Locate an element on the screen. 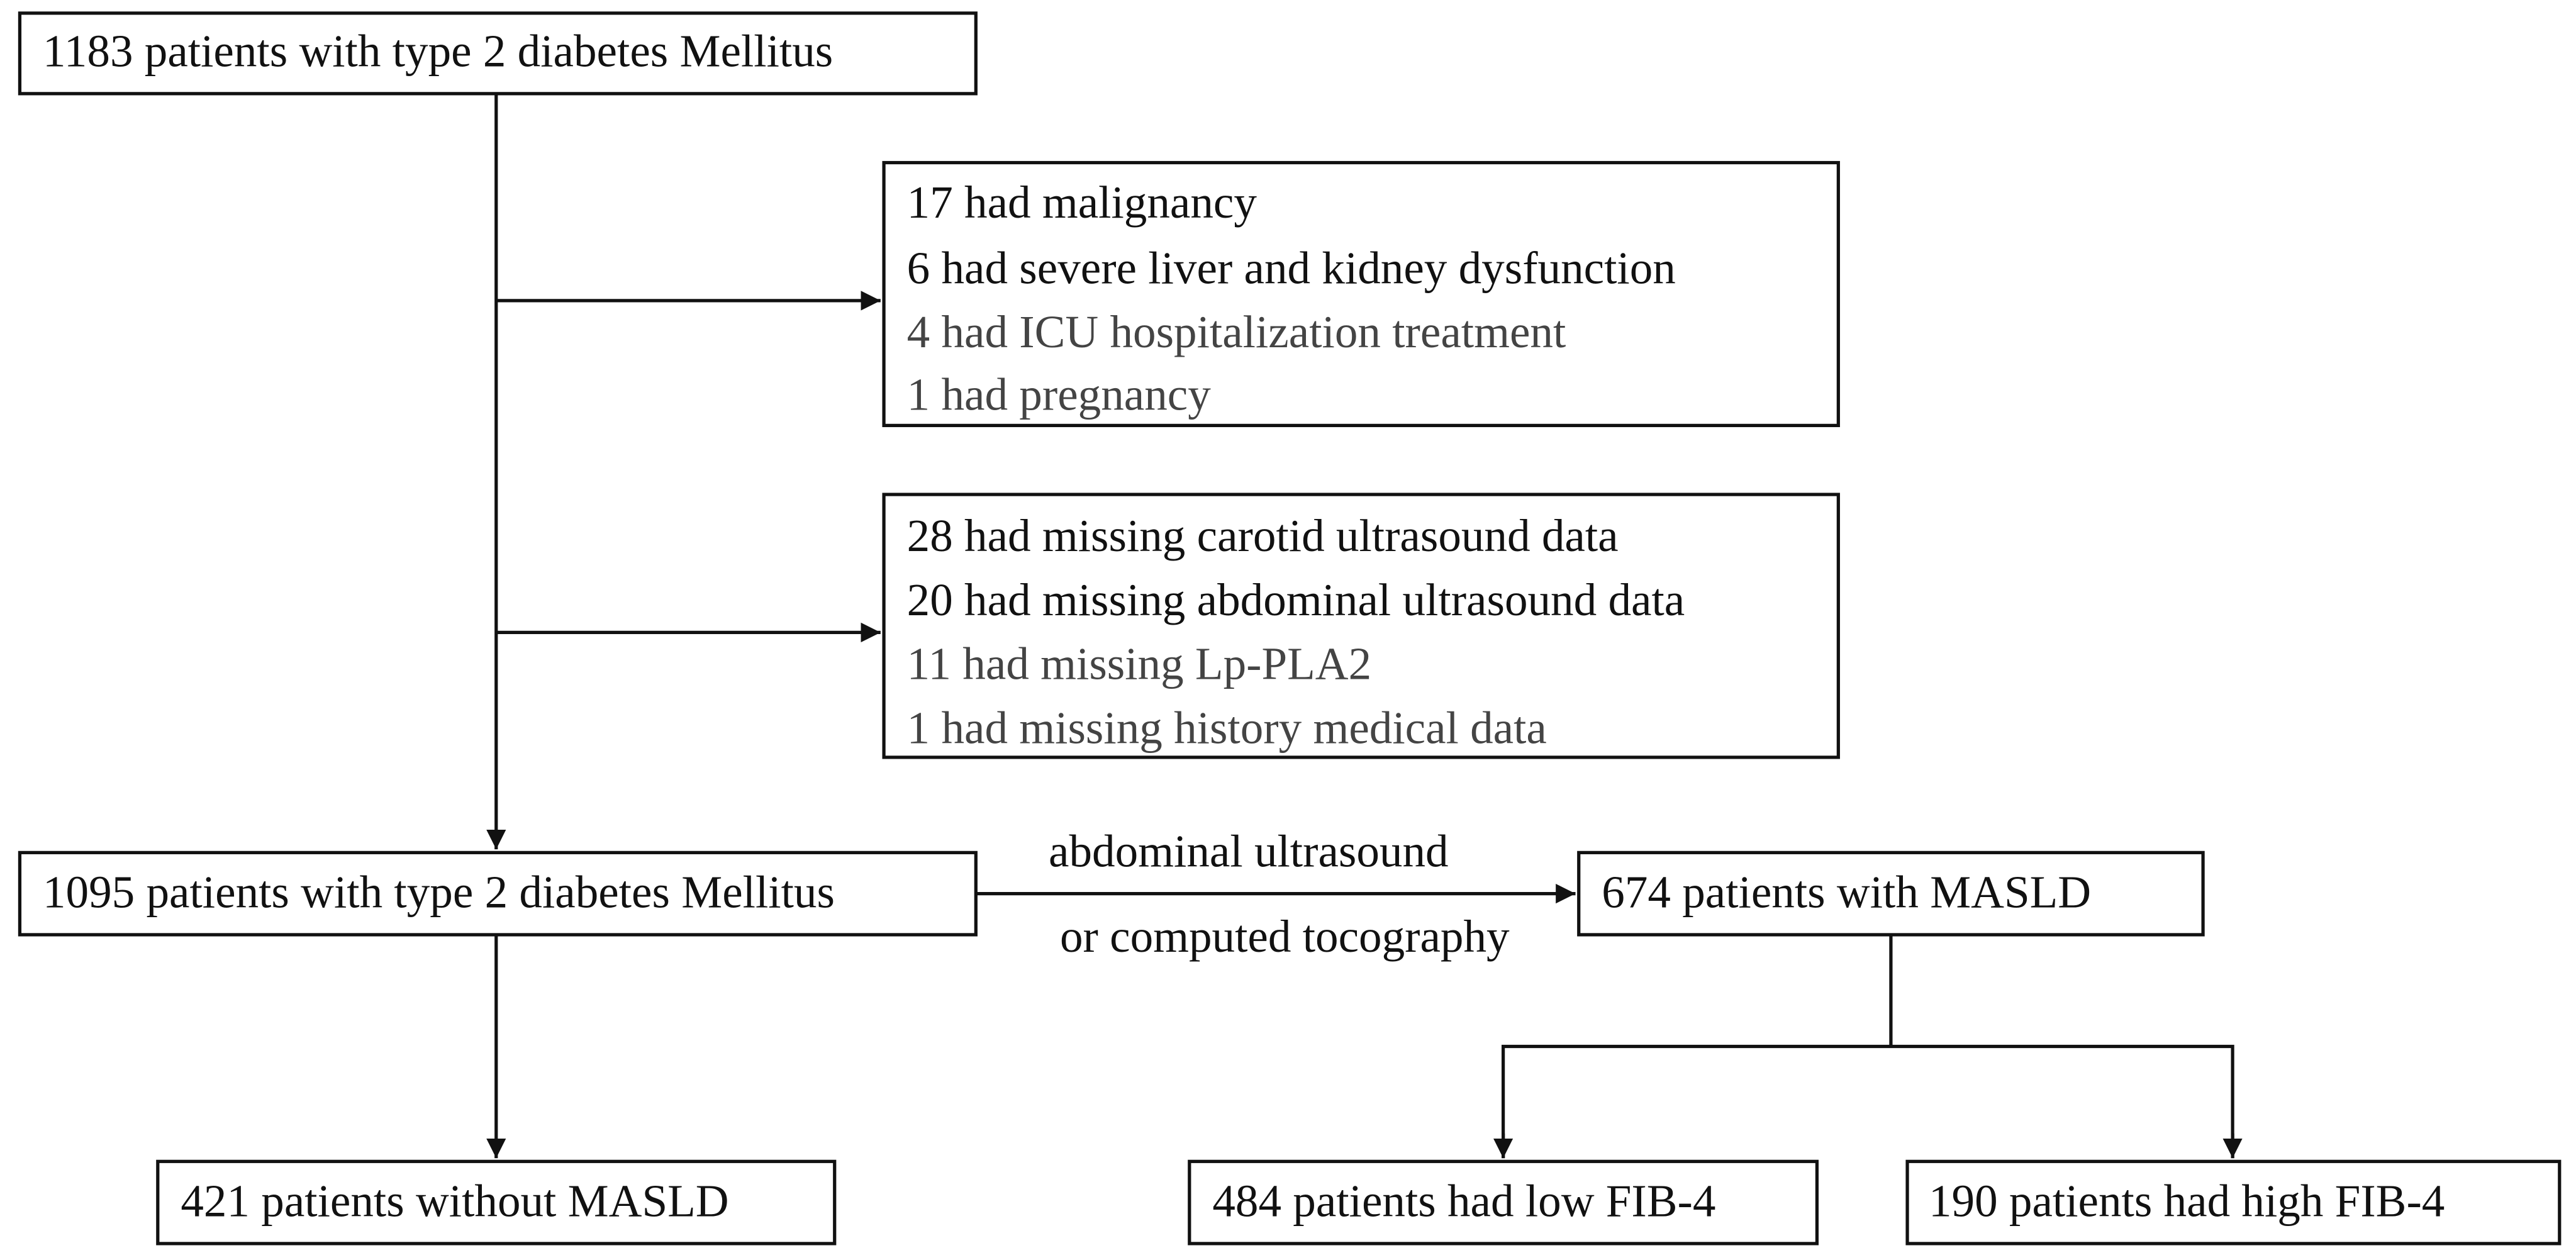 This screenshot has height=1260, width=2576. node-label: 190 patients had high FIB-4 is located at coordinates (2187, 1201).